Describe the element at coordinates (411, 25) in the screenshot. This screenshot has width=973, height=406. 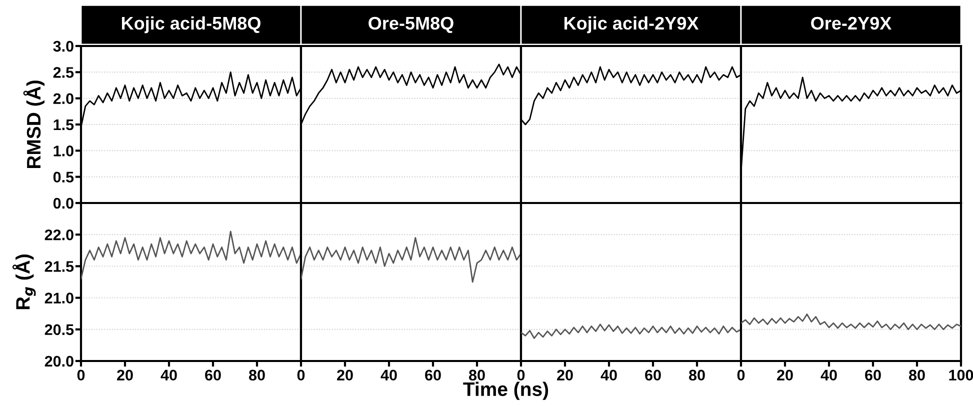
I see `chart-title: Ore-5M8Q` at that location.